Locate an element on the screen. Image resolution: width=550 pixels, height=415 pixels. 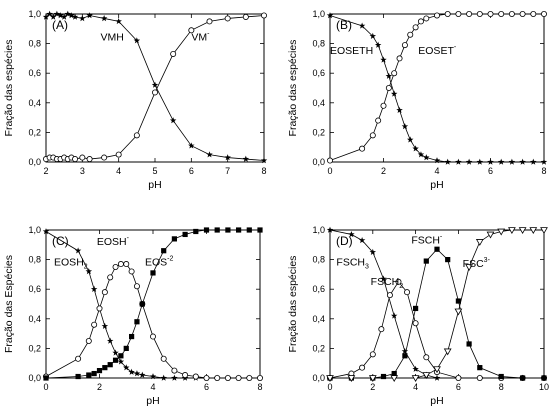
x-tick-label: 8 is located at coordinates (263, 171).